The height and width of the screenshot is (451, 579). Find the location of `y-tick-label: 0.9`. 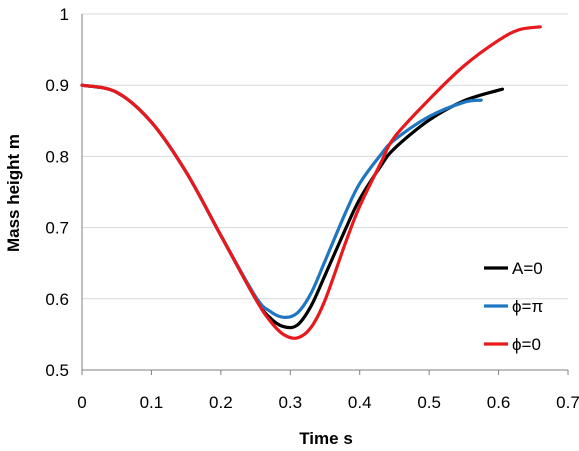

y-tick-label: 0.9 is located at coordinates (57, 85).